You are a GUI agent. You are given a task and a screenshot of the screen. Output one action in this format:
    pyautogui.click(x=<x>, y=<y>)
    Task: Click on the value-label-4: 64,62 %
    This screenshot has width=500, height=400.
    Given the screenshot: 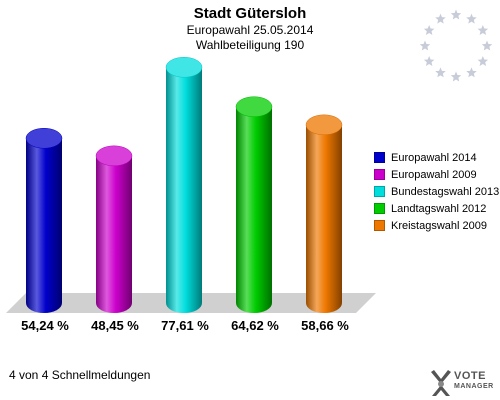 What is the action you would take?
    pyautogui.click(x=255, y=325)
    